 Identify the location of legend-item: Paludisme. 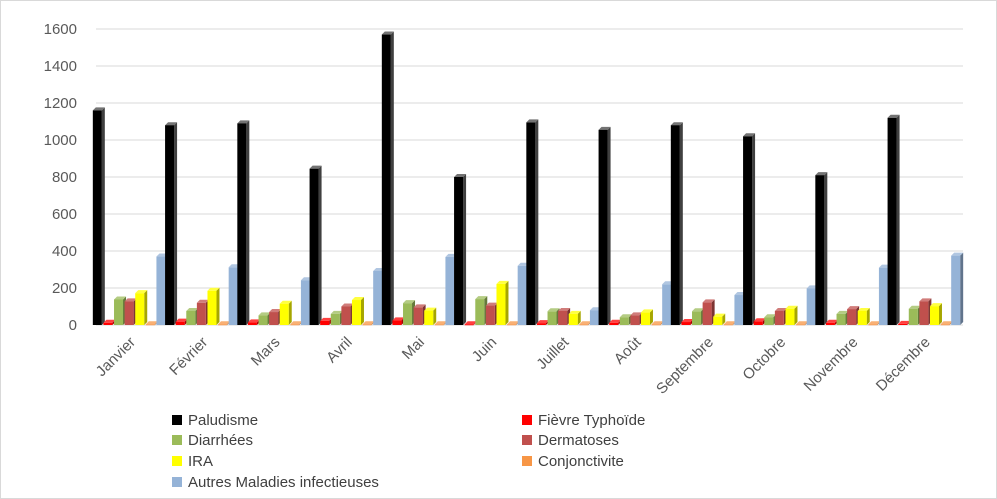
(215, 420).